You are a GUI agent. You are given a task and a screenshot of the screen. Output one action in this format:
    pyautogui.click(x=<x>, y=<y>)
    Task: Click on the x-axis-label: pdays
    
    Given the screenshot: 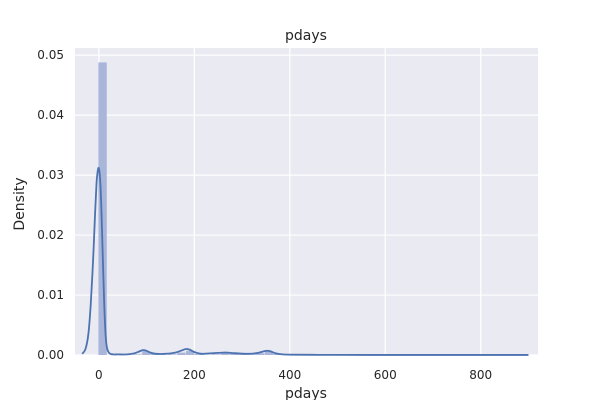 What is the action you would take?
    pyautogui.click(x=306, y=393)
    